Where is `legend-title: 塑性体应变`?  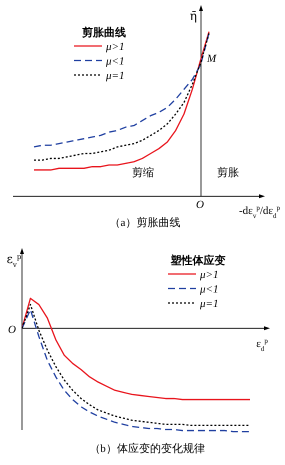 legend-title: 塑性体应变 is located at coordinates (198, 260).